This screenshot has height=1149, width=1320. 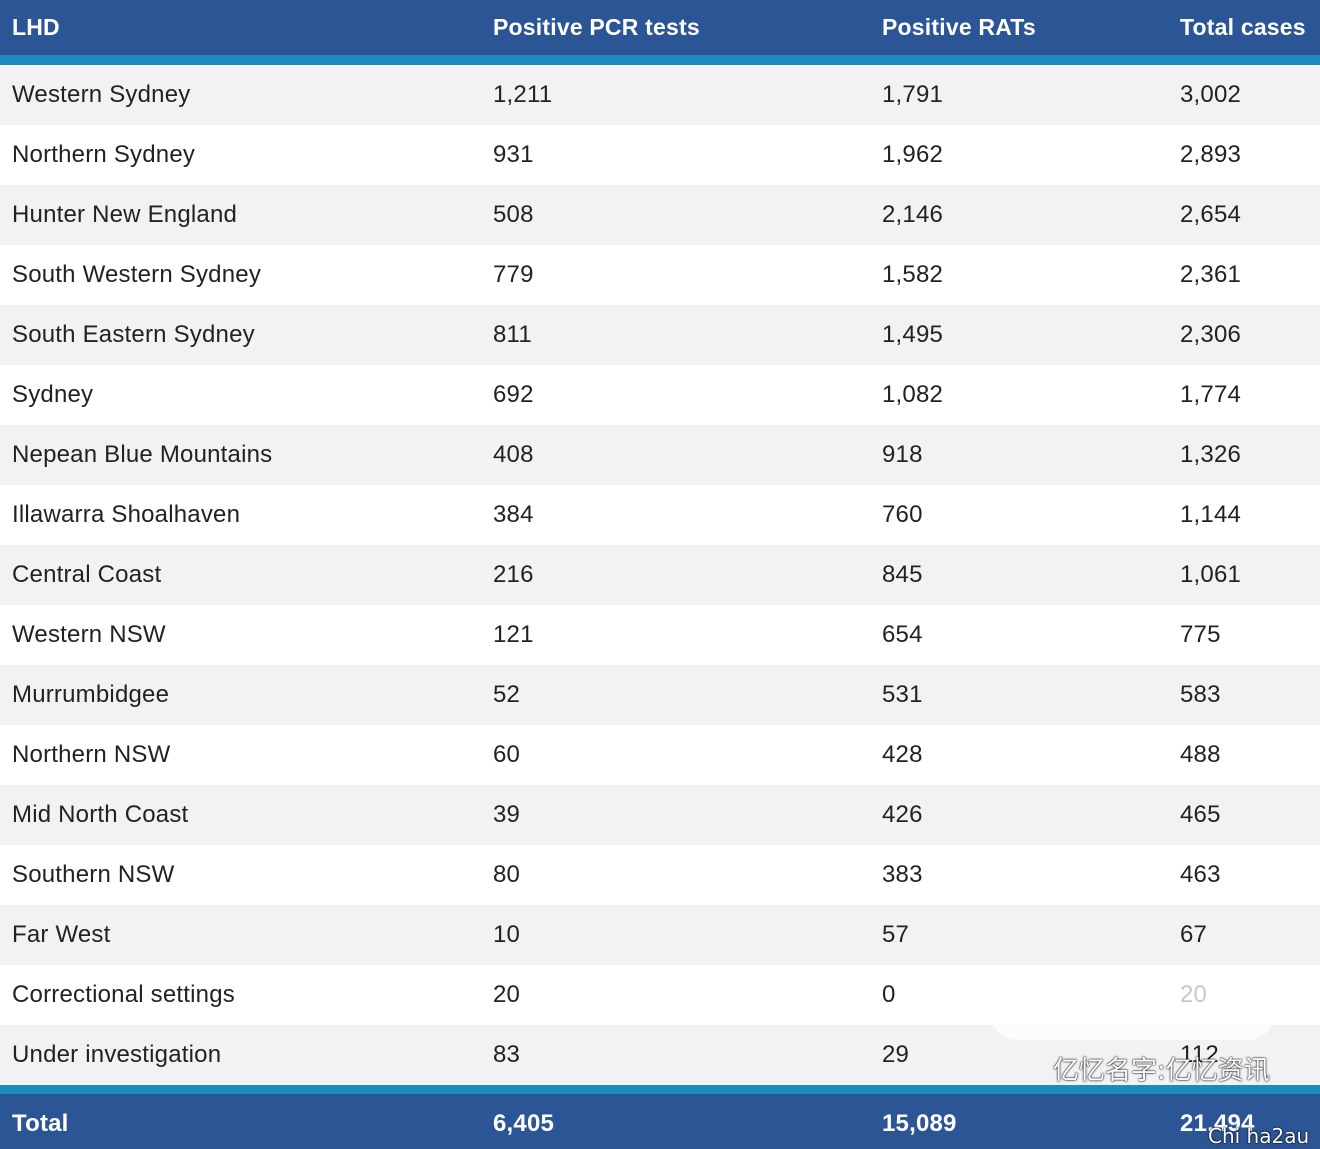 What do you see at coordinates (913, 274) in the screenshot?
I see `row-rats: 1,582` at bounding box center [913, 274].